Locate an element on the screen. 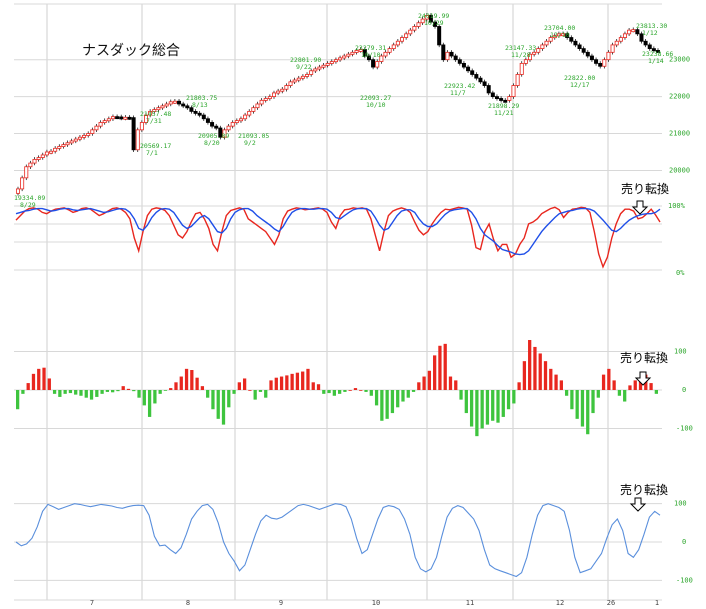 Image resolution: width=706 pixels, height=609 pixels. annotation-value: 21093.05 is located at coordinates (253, 136).